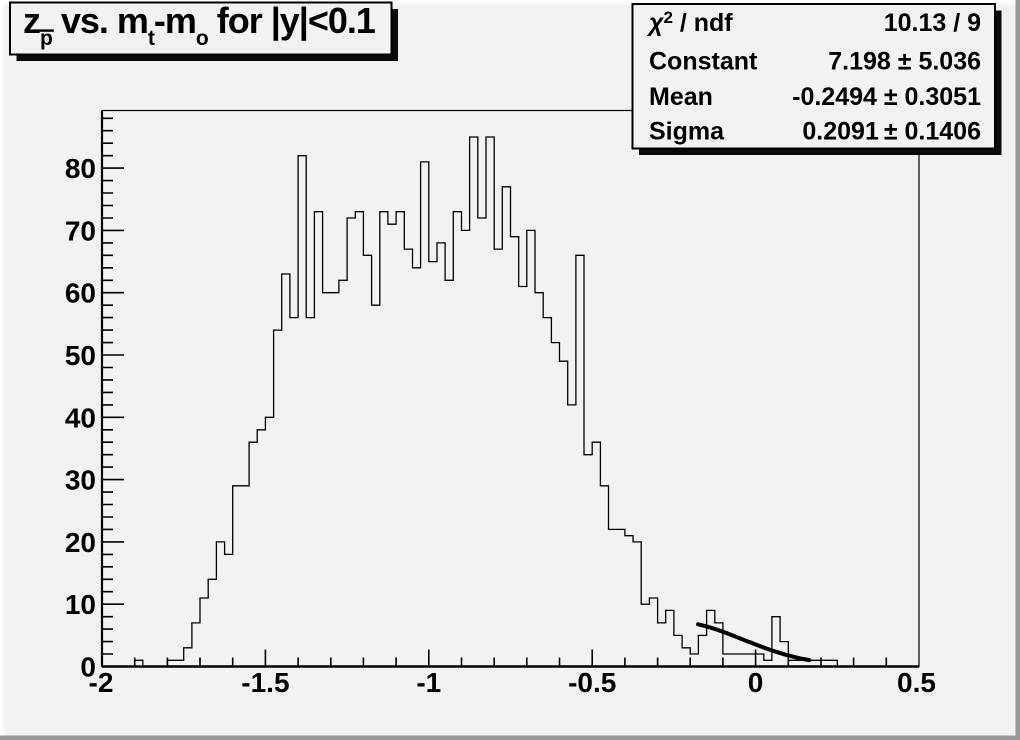  I want to click on svg-text: Sigma, so click(687, 131).